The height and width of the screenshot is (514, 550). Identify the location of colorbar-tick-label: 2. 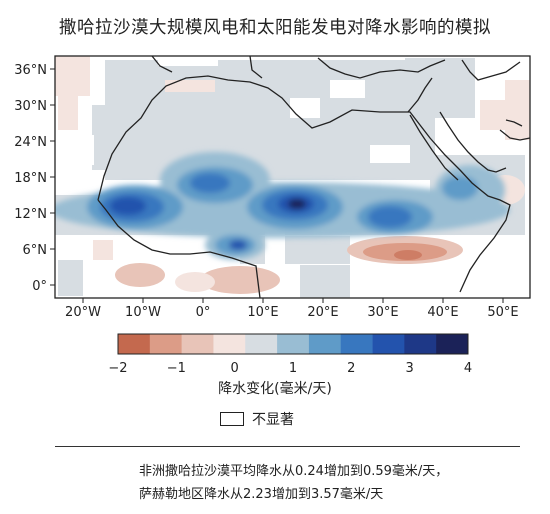
(351, 368).